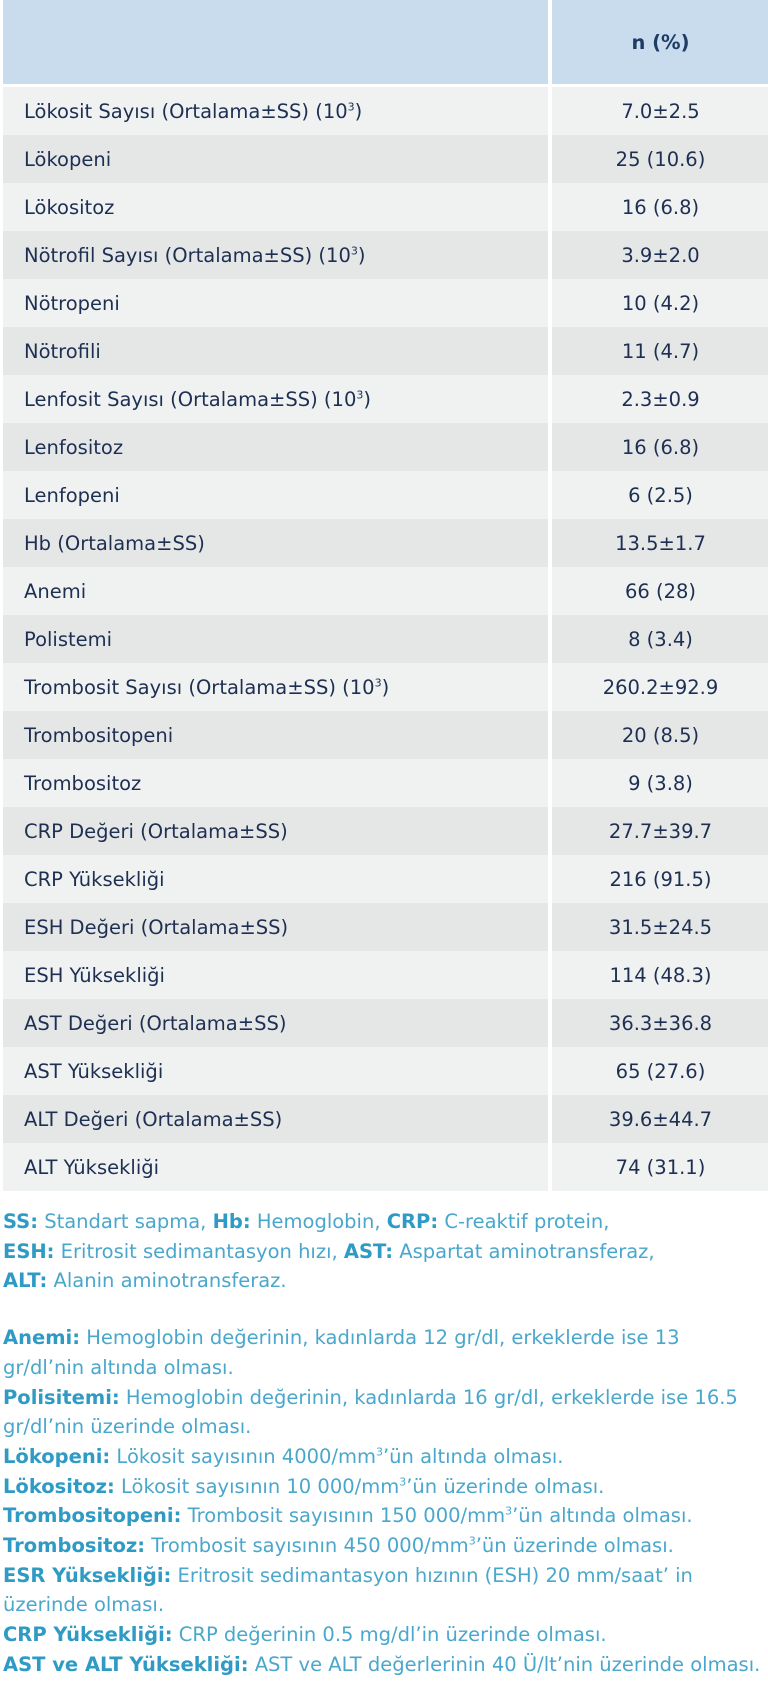 The image size is (768, 1703). What do you see at coordinates (69, 207) in the screenshot?
I see `row-label-text: Lökositoz` at bounding box center [69, 207].